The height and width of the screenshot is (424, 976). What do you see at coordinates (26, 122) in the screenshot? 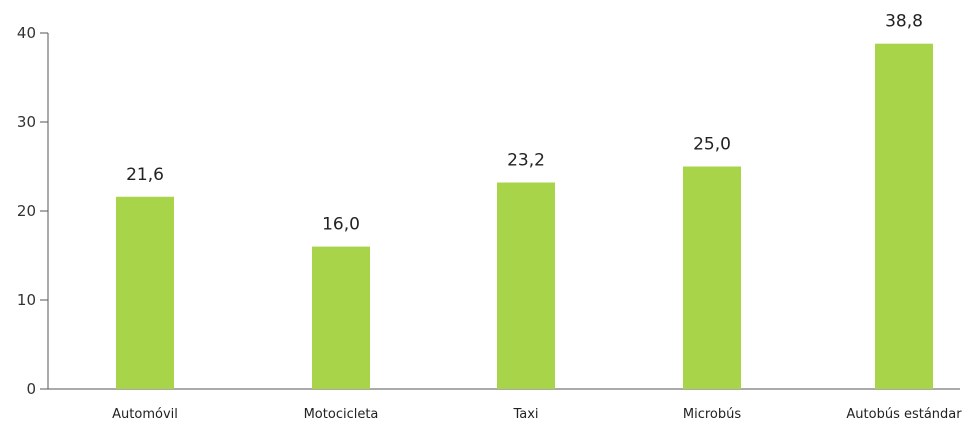
I see `y-tick-label: 30` at bounding box center [26, 122].